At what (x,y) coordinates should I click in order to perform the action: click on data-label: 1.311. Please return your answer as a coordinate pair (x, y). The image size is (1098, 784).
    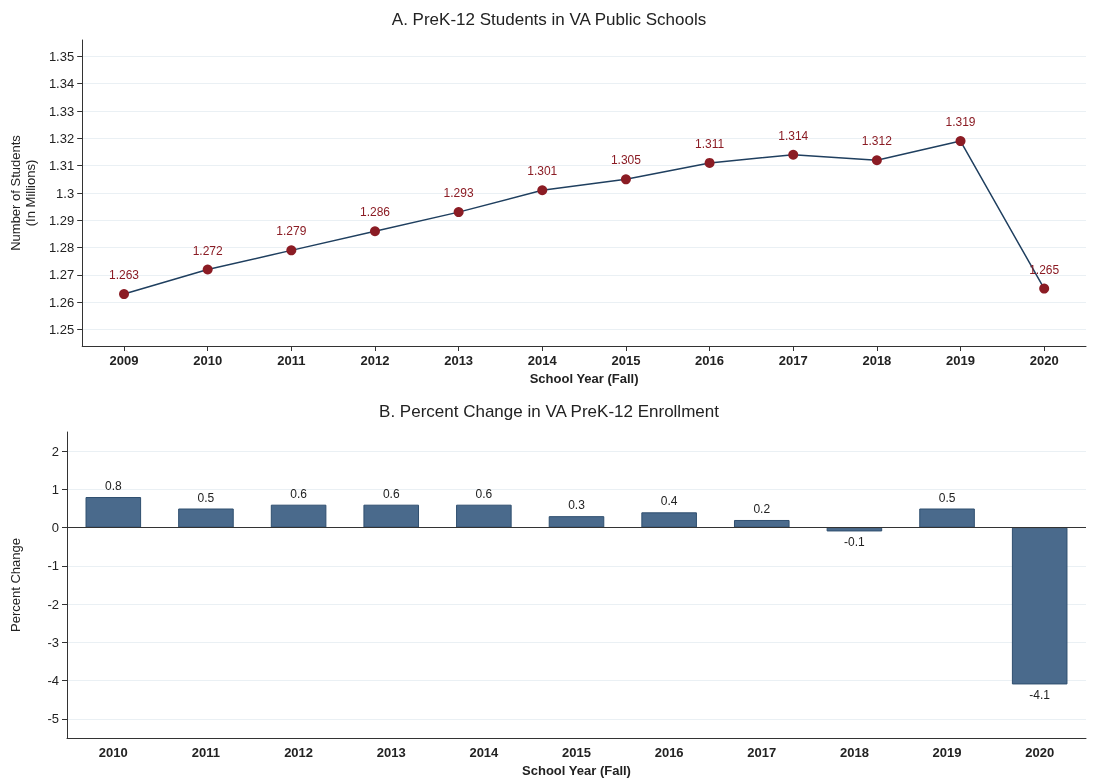
    Looking at the image, I should click on (710, 143).